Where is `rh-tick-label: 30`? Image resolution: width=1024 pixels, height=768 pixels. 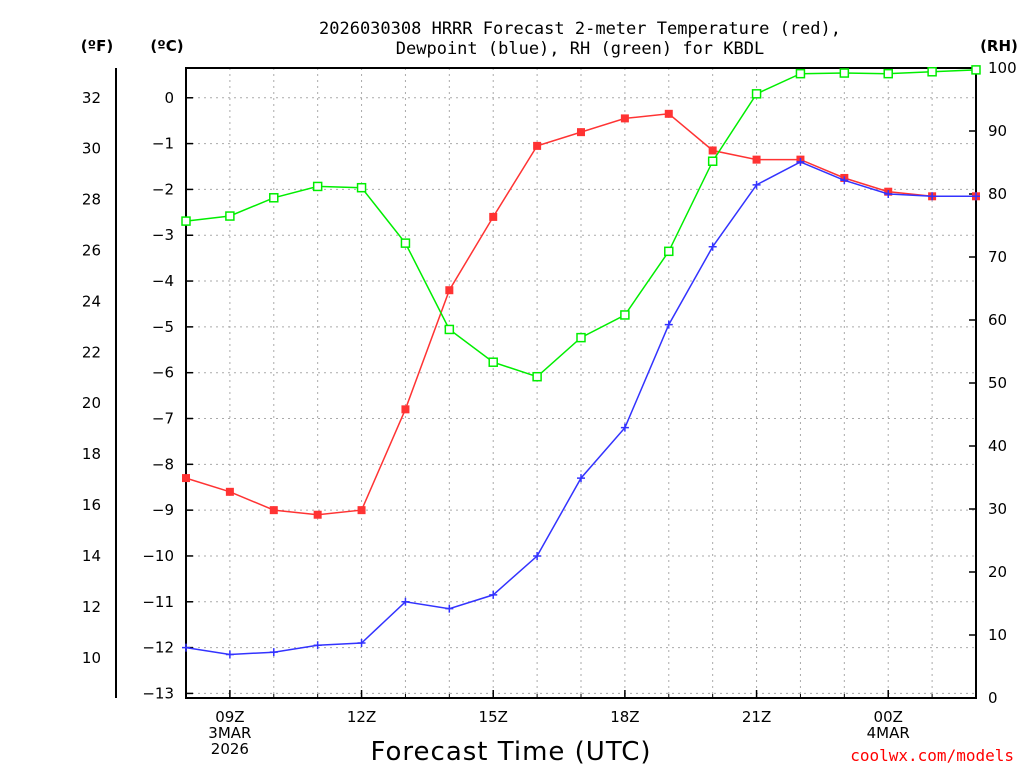
rh-tick-label: 30 is located at coordinates (997, 509).